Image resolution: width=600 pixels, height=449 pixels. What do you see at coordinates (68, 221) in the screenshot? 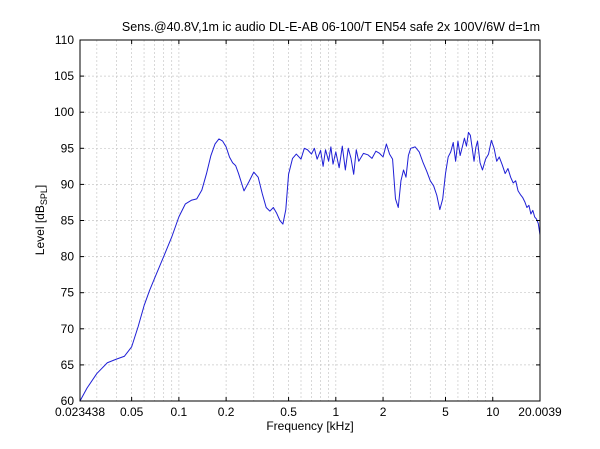
I see `y-tick-label: 85` at bounding box center [68, 221].